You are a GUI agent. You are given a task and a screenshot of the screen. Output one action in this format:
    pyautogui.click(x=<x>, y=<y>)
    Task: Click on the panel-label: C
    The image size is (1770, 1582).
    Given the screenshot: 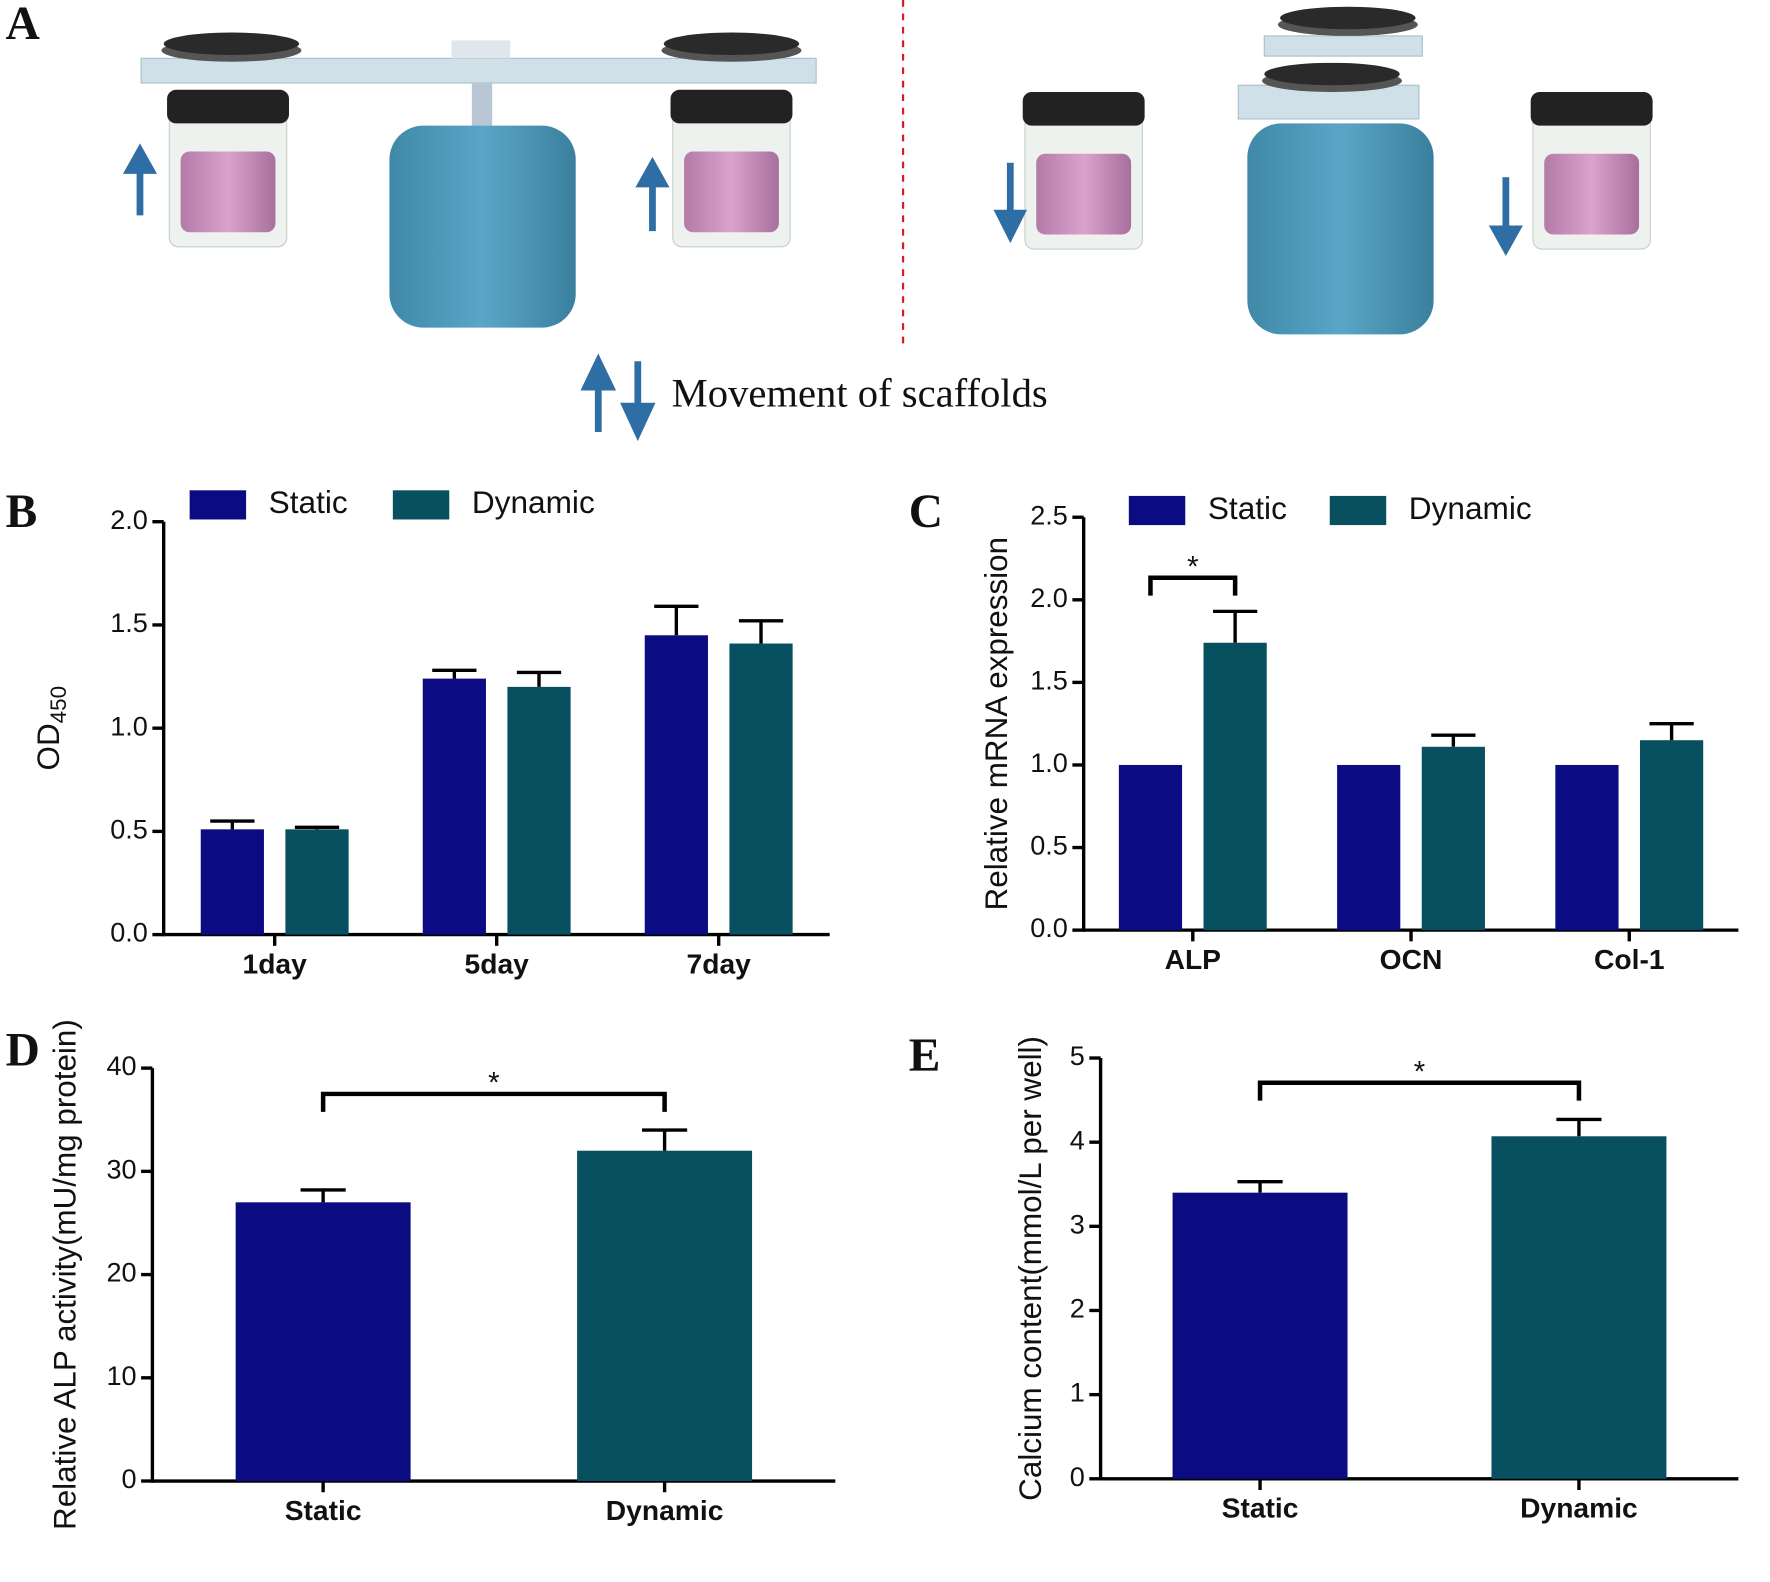 What is the action you would take?
    pyautogui.click(x=926, y=512)
    